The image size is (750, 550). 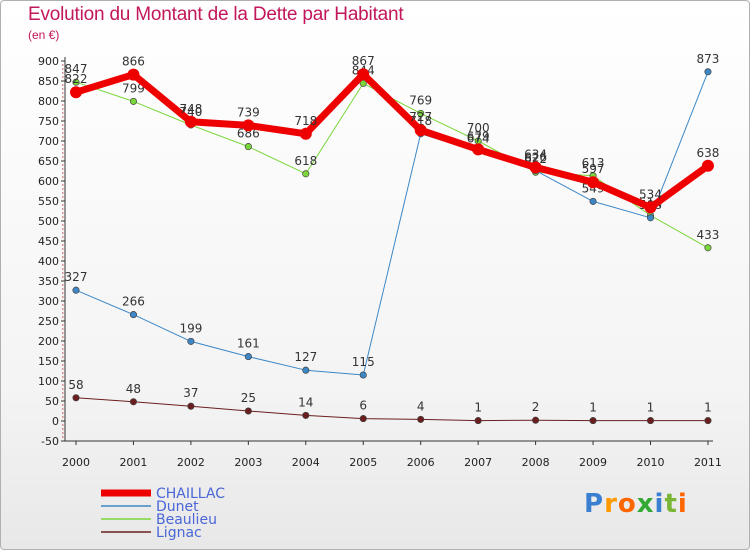 What do you see at coordinates (48, 221) in the screenshot?
I see `y-tick-label: 500` at bounding box center [48, 221].